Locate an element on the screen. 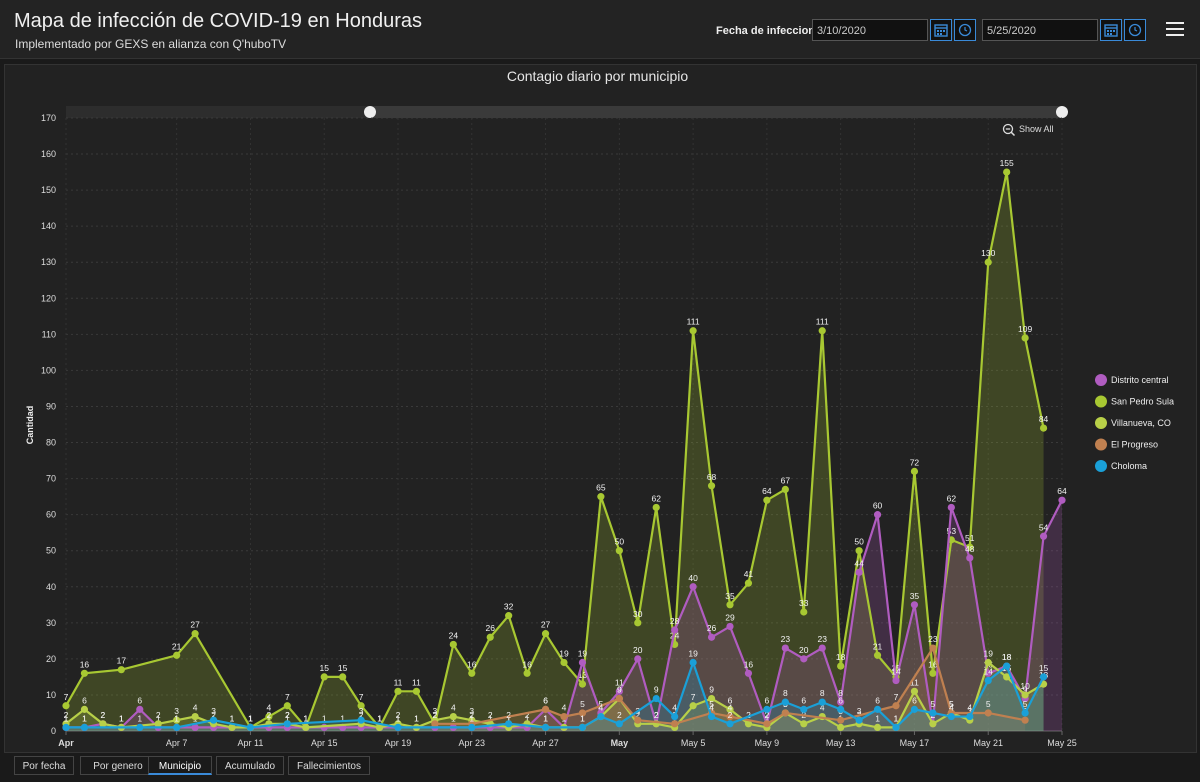 This screenshot has width=1200, height=782. tab-por-fecha: Por fecha is located at coordinates (44, 765).